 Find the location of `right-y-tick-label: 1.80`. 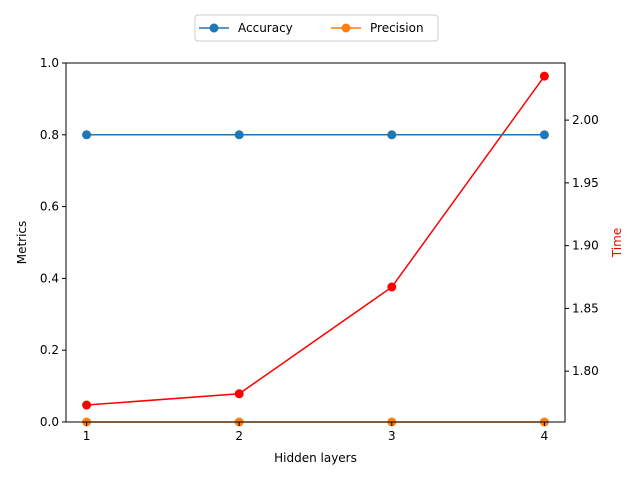

right-y-tick-label: 1.80 is located at coordinates (585, 371).